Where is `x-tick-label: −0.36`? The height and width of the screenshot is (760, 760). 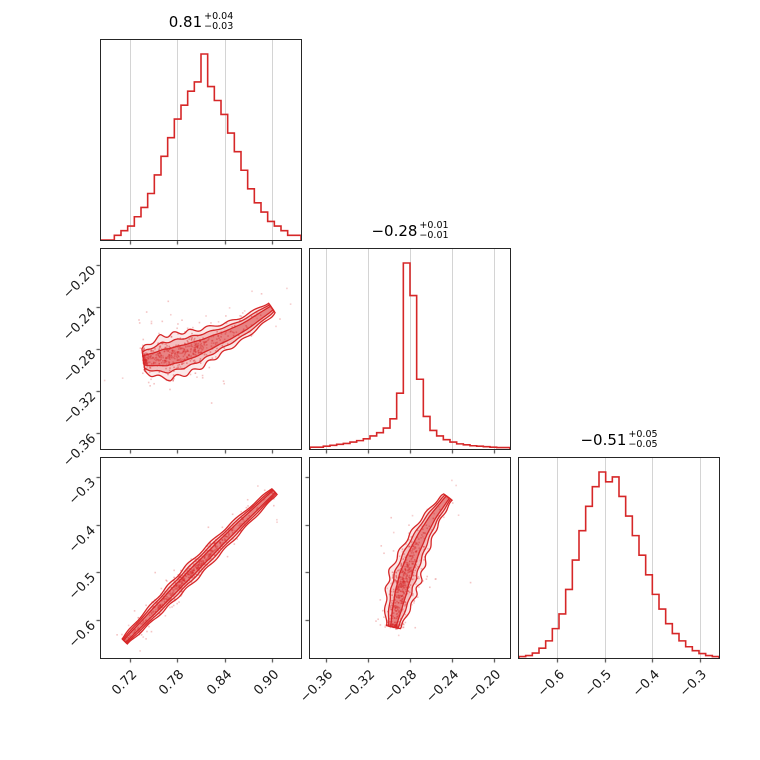
x-tick-label: −0.36 is located at coordinates (317, 686).